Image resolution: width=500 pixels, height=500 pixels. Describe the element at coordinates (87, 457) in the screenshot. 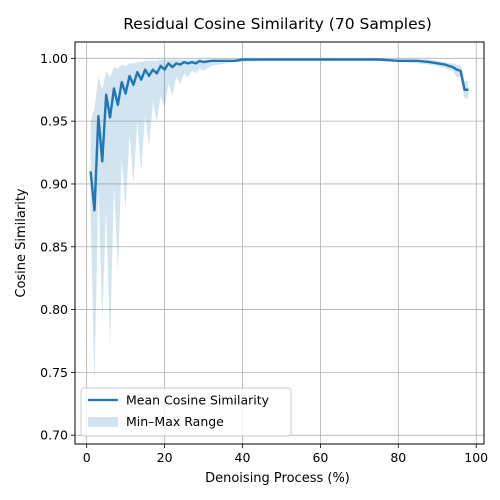

I see `x-tick-label: 0` at that location.